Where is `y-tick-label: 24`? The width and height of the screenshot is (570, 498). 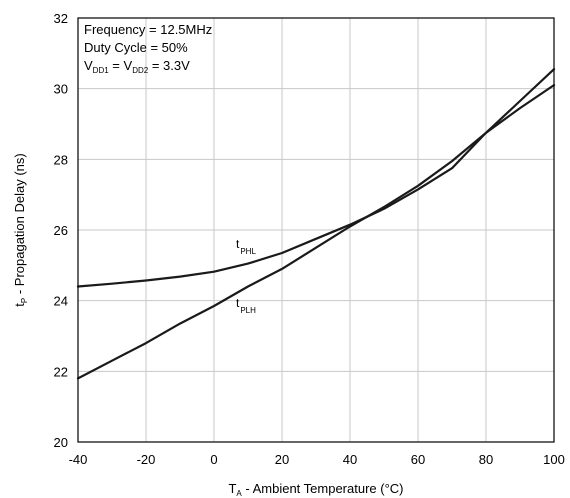 y-tick-label: 24 is located at coordinates (61, 301).